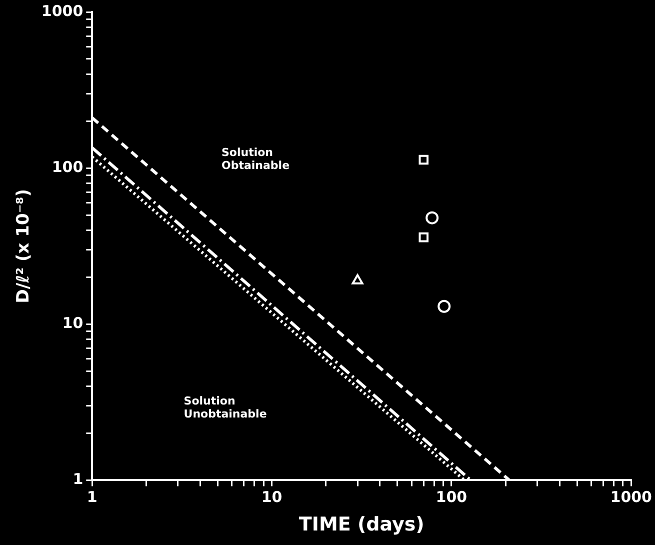 The image size is (655, 545). What do you see at coordinates (73, 323) in the screenshot?
I see `y-tick-label: 10` at bounding box center [73, 323].